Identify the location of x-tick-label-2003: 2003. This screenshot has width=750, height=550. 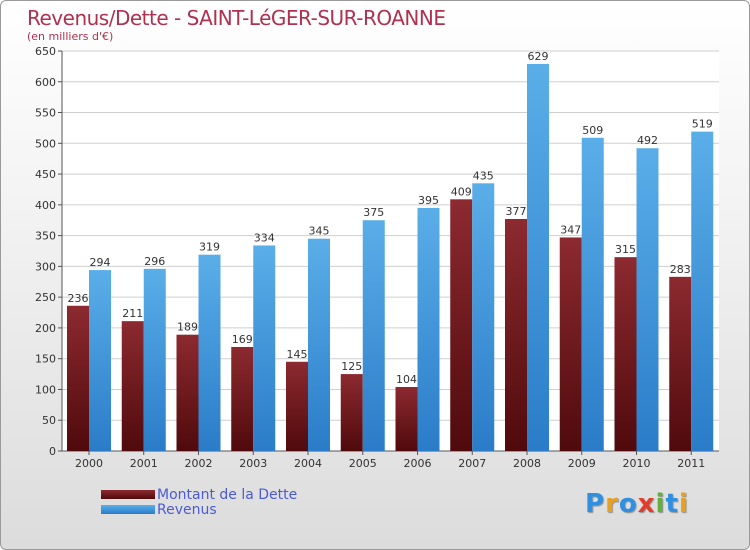
(253, 463).